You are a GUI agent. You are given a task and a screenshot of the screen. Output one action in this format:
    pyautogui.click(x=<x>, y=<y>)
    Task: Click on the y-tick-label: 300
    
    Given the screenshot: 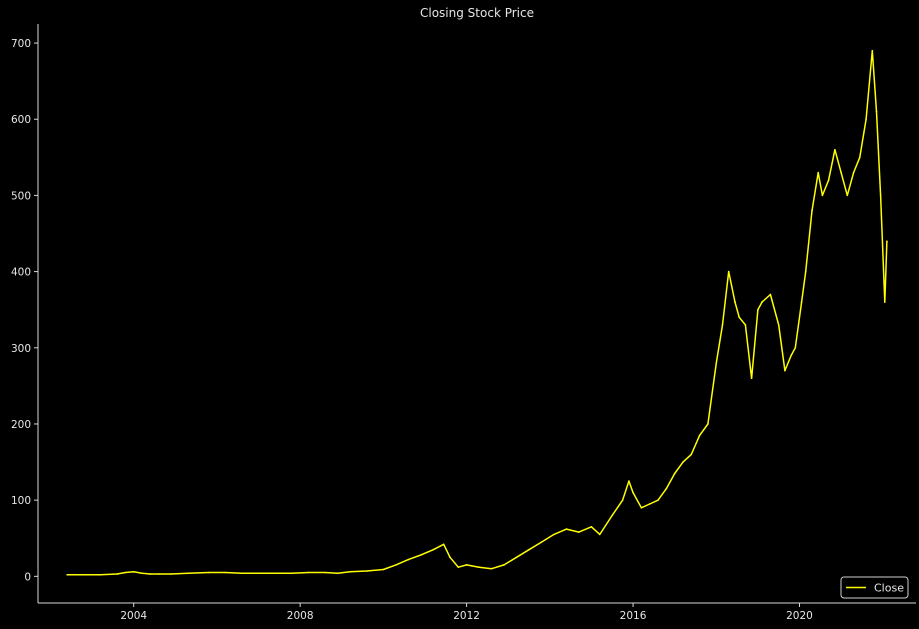 What is the action you would take?
    pyautogui.click(x=21, y=349)
    